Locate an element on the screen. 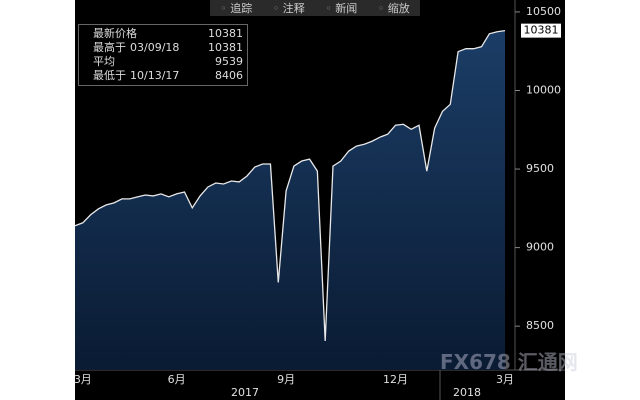 The width and height of the screenshot is (640, 400). legend-label: 最高于 03/09/18 is located at coordinates (145, 48).